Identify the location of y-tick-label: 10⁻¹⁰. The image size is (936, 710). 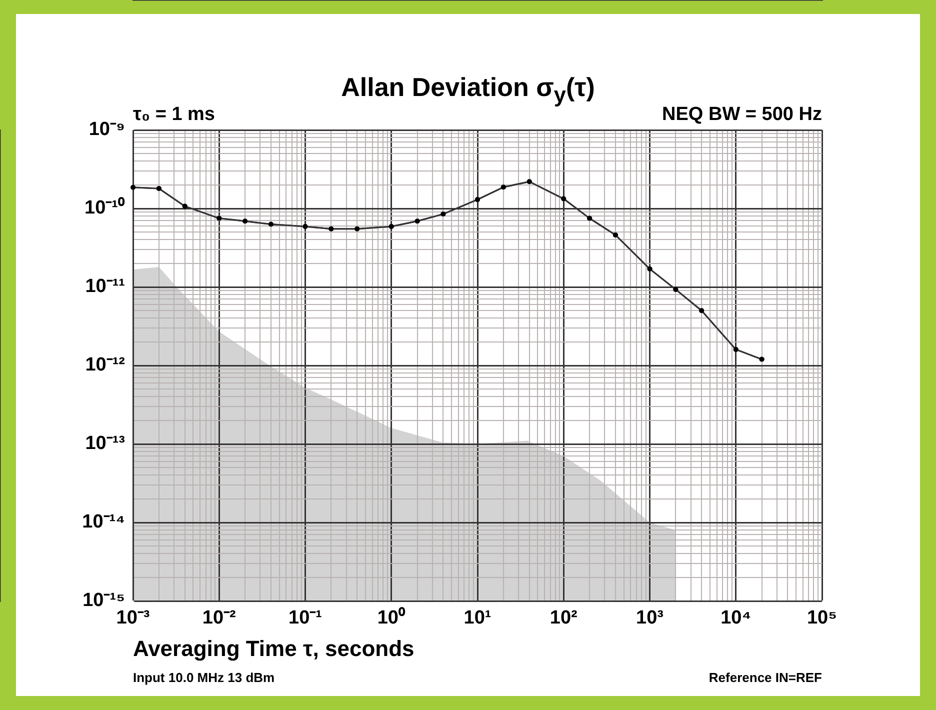
(104, 207).